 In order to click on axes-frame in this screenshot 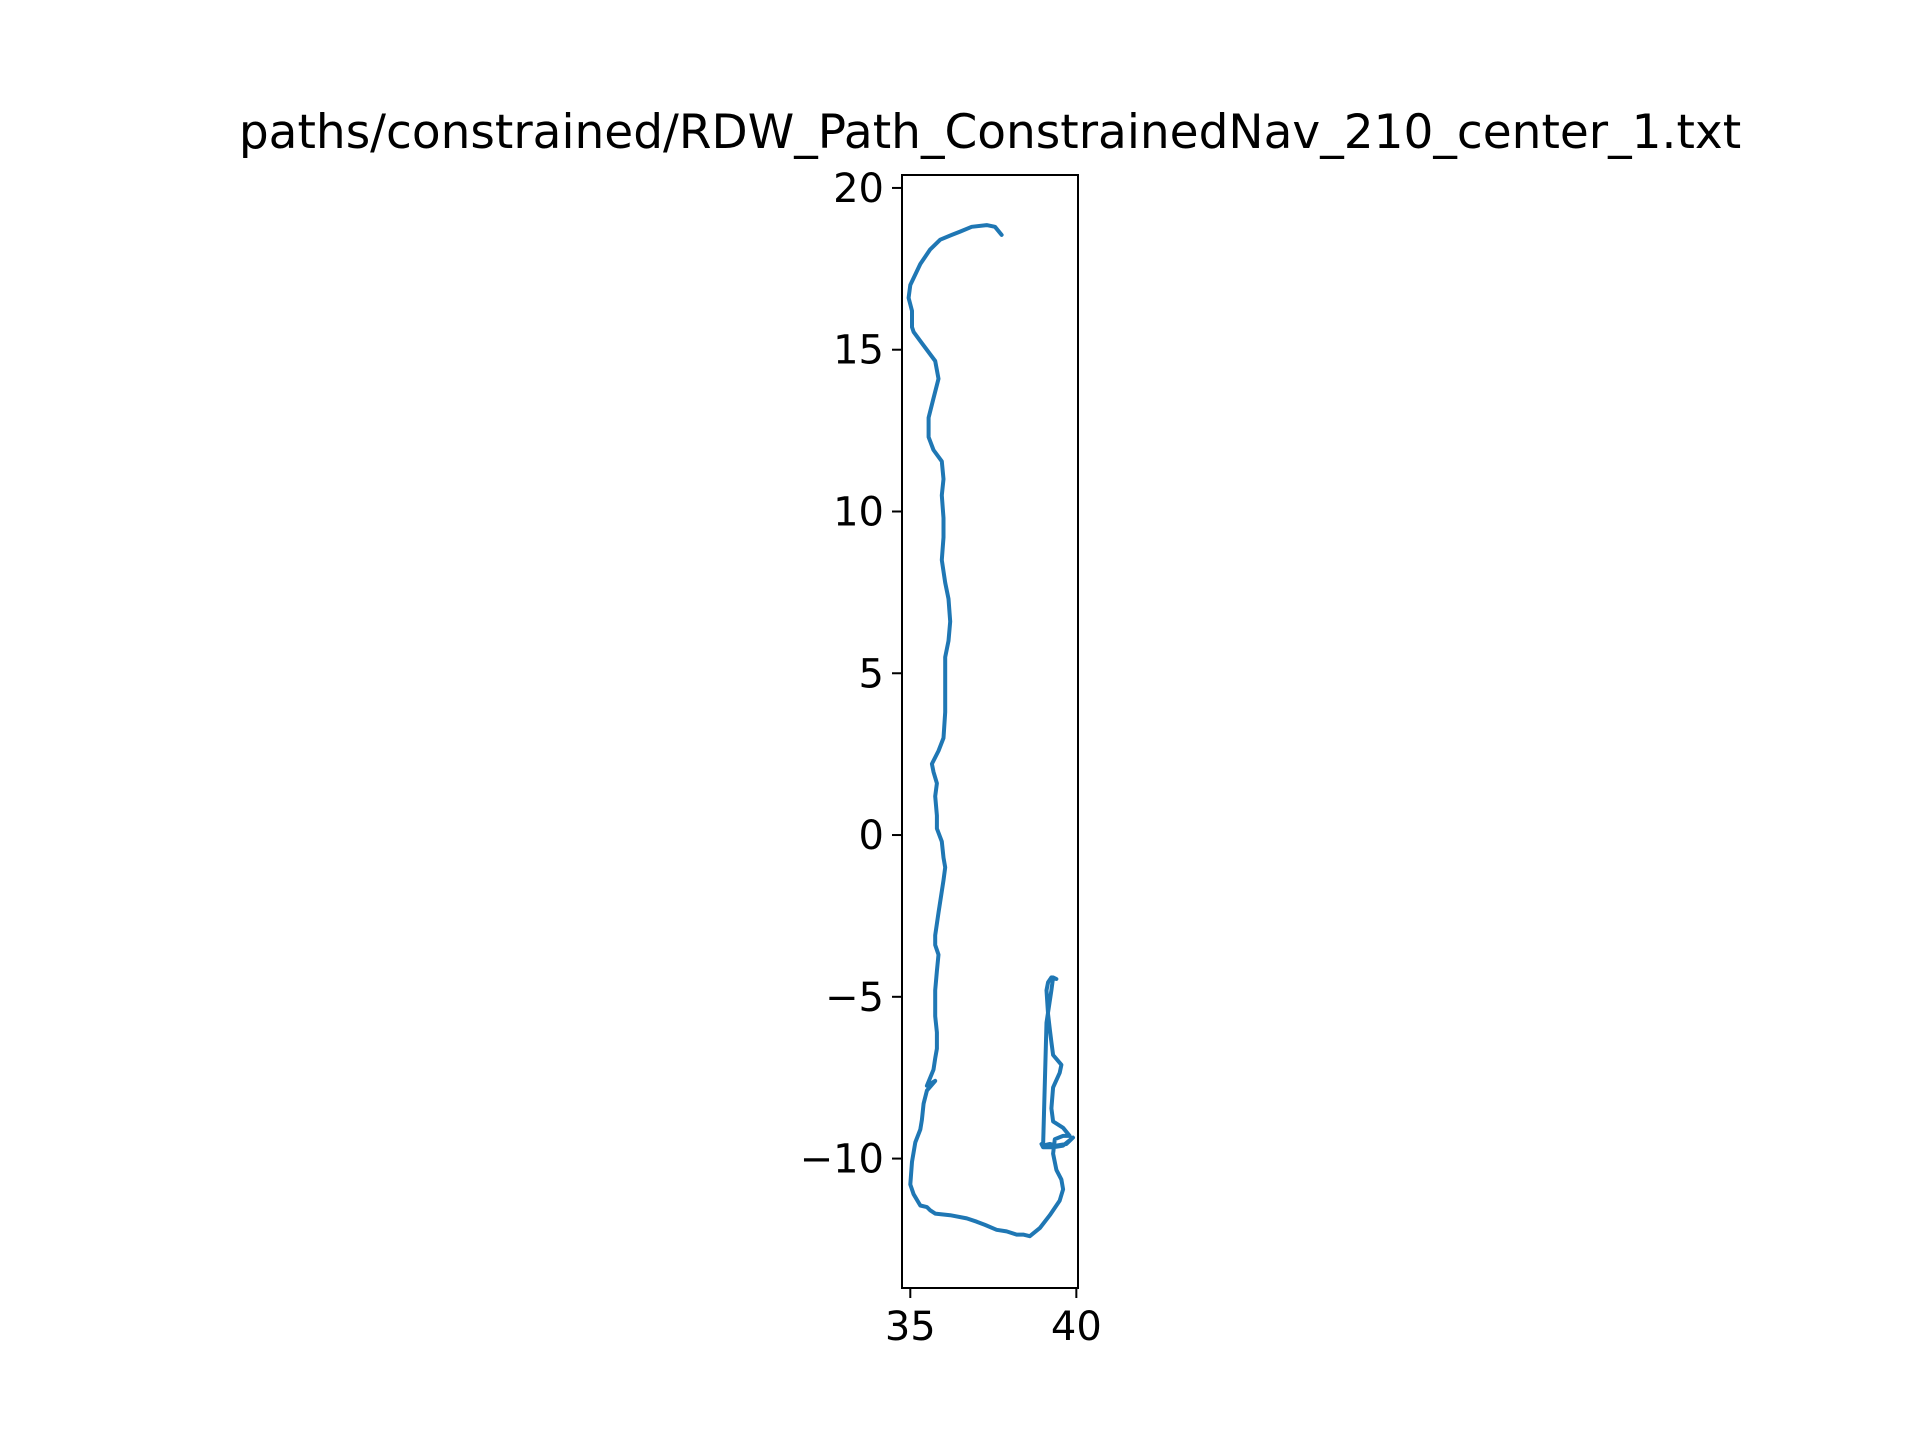, I will do `click(990, 731)`.